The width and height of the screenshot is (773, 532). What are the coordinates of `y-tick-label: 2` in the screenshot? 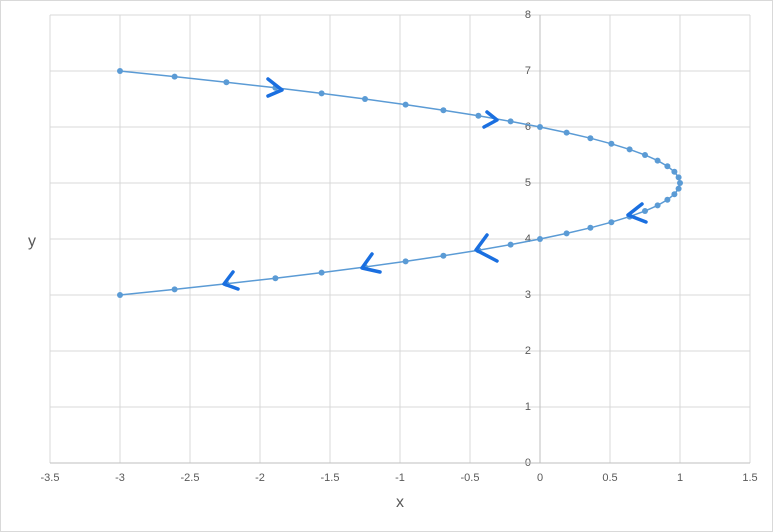 It's located at (528, 351).